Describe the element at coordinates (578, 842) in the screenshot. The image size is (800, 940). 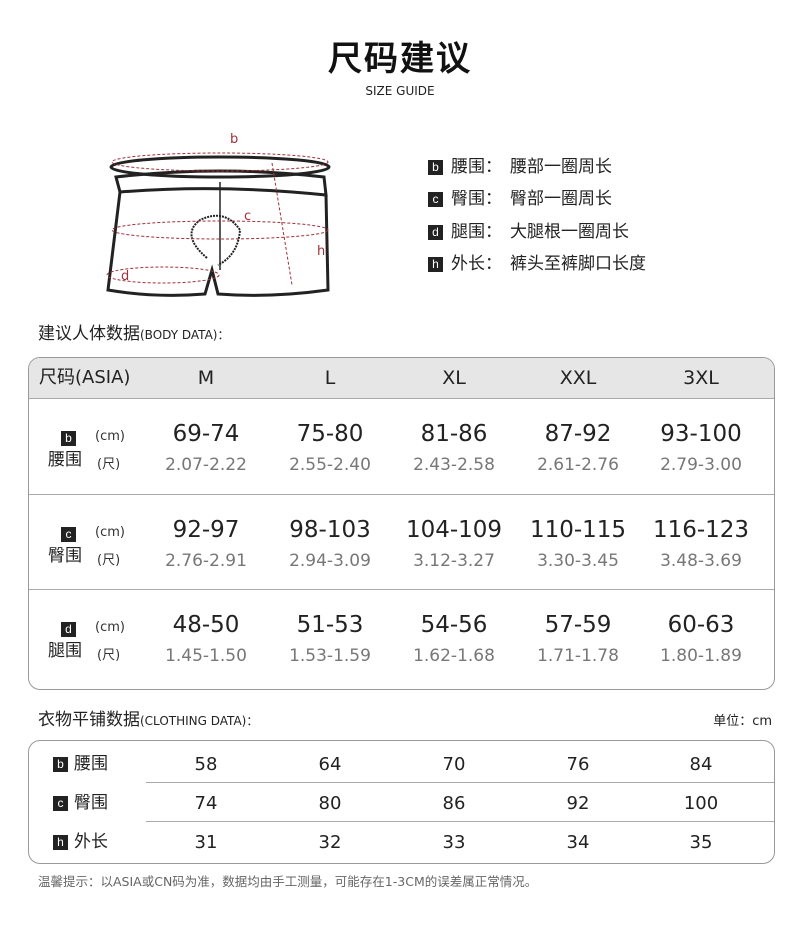
I see `value: 34` at that location.